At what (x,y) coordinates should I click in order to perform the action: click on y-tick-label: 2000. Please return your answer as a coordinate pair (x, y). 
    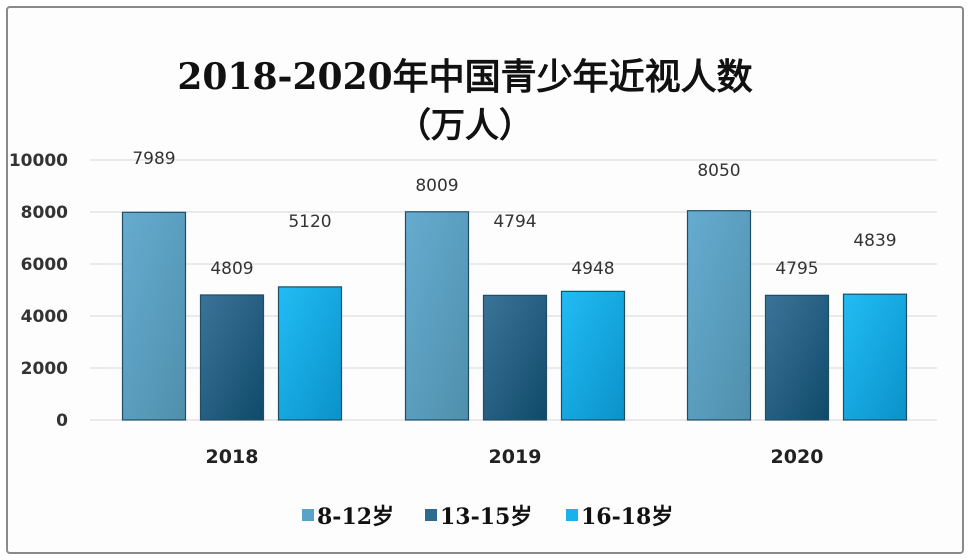
    Looking at the image, I should click on (44, 369).